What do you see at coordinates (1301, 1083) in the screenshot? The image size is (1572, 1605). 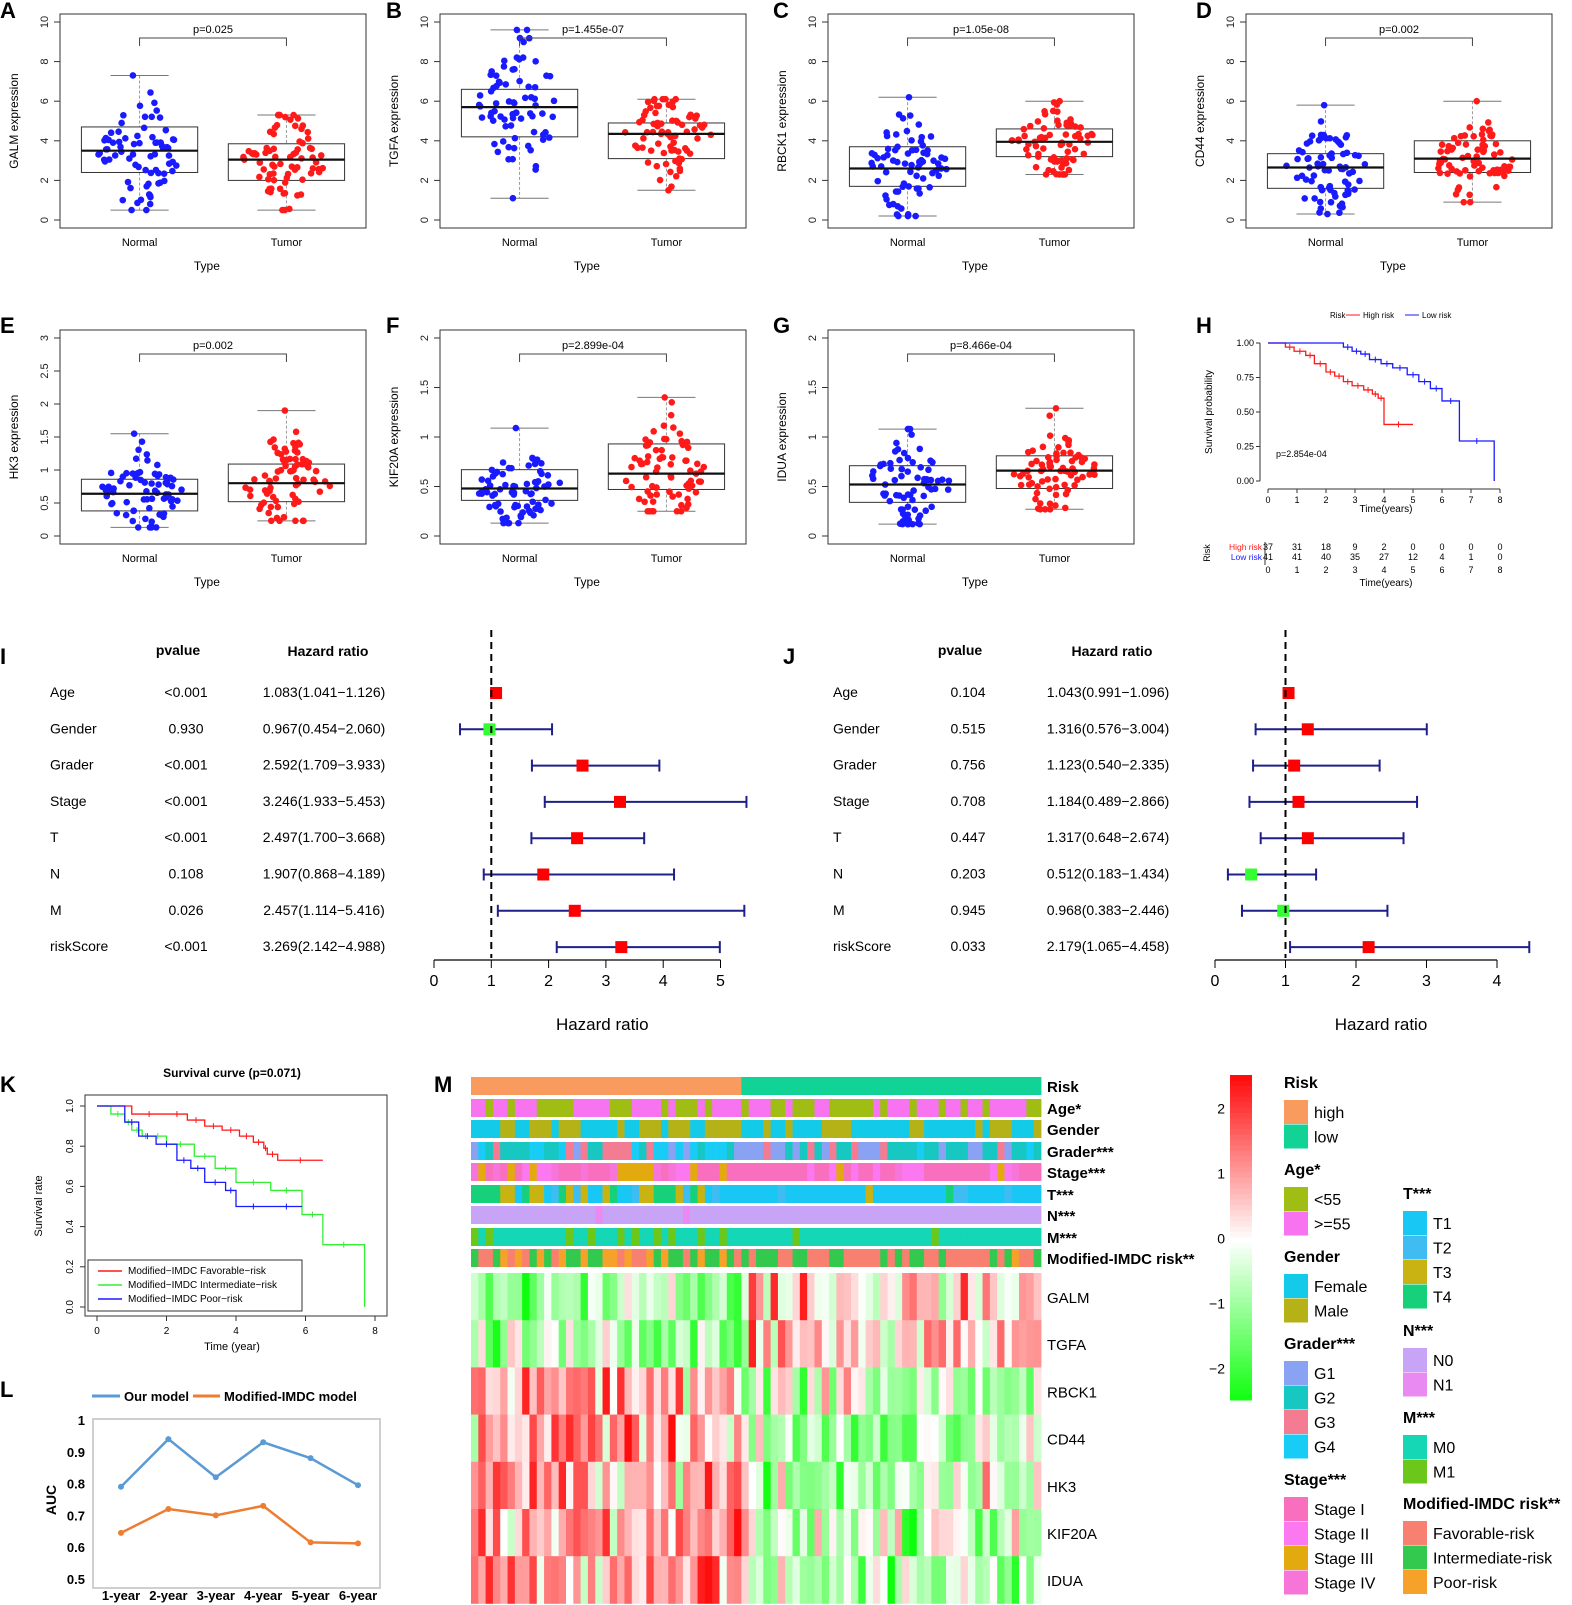 I see `legend-title: Risk` at bounding box center [1301, 1083].